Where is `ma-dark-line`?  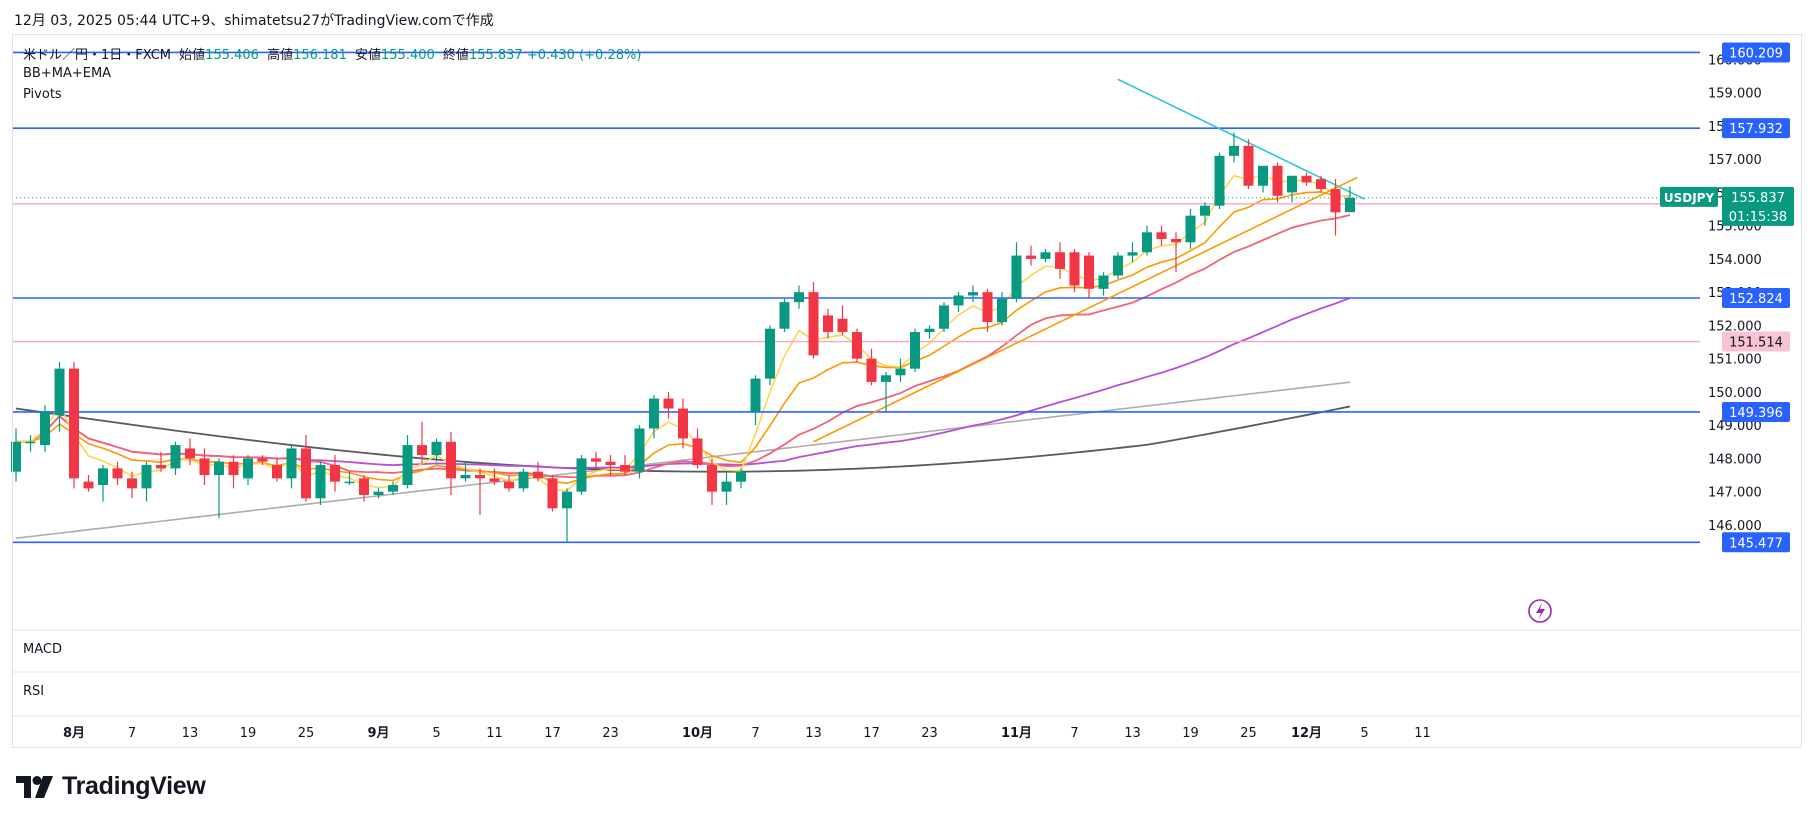 ma-dark-line is located at coordinates (683, 439).